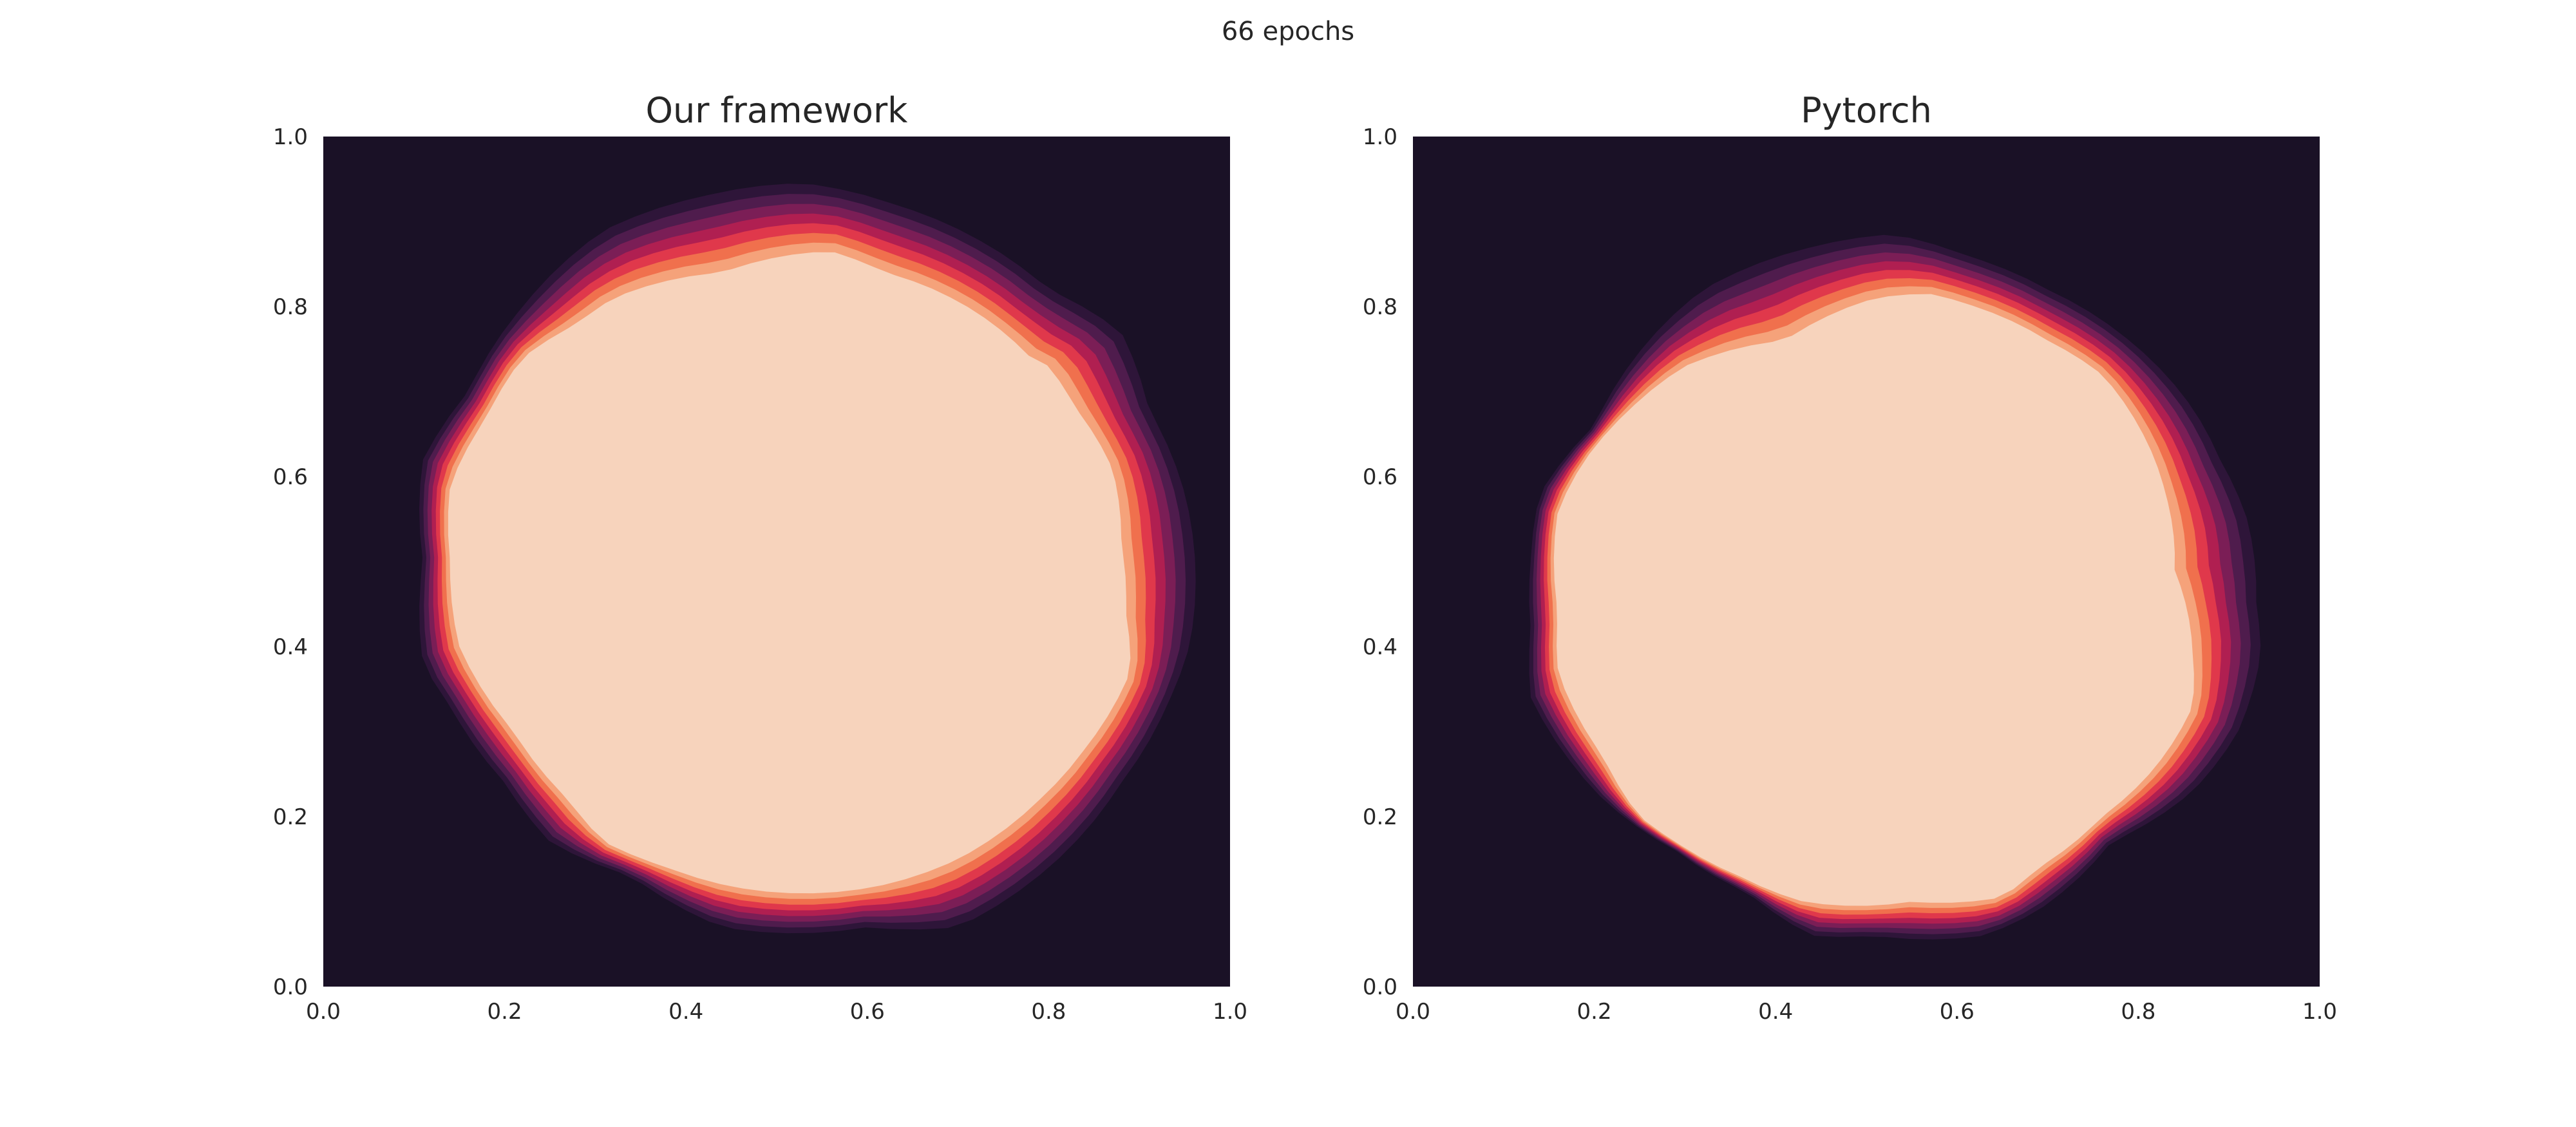  Describe the element at coordinates (778, 111) in the screenshot. I see `panel-title: Our framework` at that location.